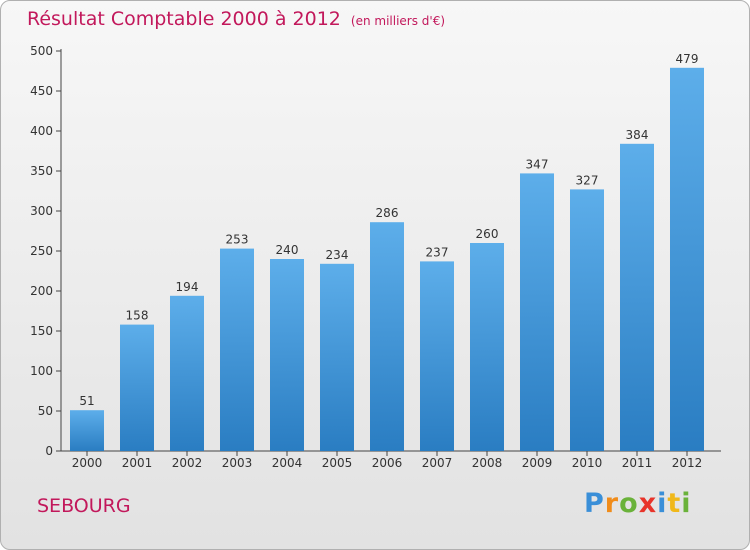  Describe the element at coordinates (184, 19) in the screenshot. I see `chart-title-text: Résultat Comptable 2000 à 2012` at that location.